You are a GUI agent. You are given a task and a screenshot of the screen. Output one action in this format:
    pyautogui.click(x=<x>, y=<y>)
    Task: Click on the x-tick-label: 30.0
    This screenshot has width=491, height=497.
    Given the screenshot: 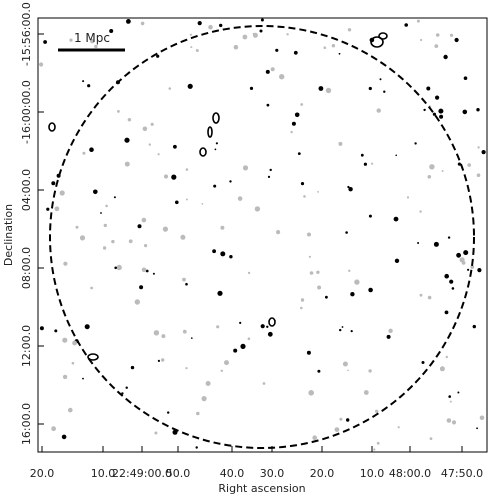 What is the action you would take?
    pyautogui.click(x=272, y=473)
    